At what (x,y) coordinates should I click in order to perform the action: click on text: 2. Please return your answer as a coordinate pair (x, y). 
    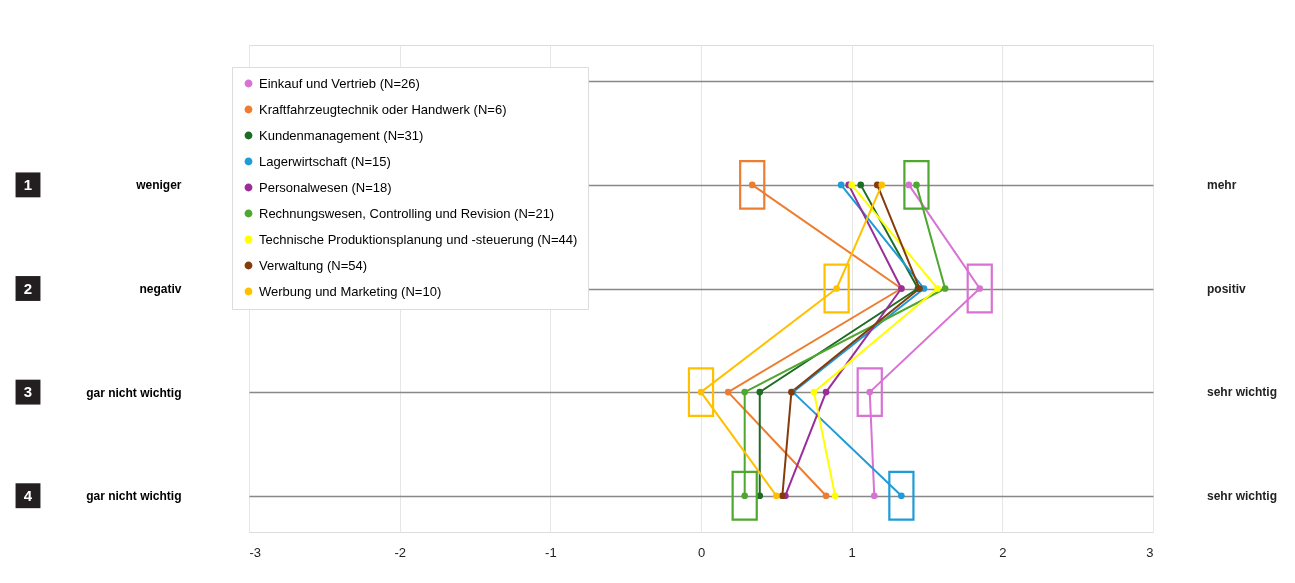
    Looking at the image, I should click on (28, 288).